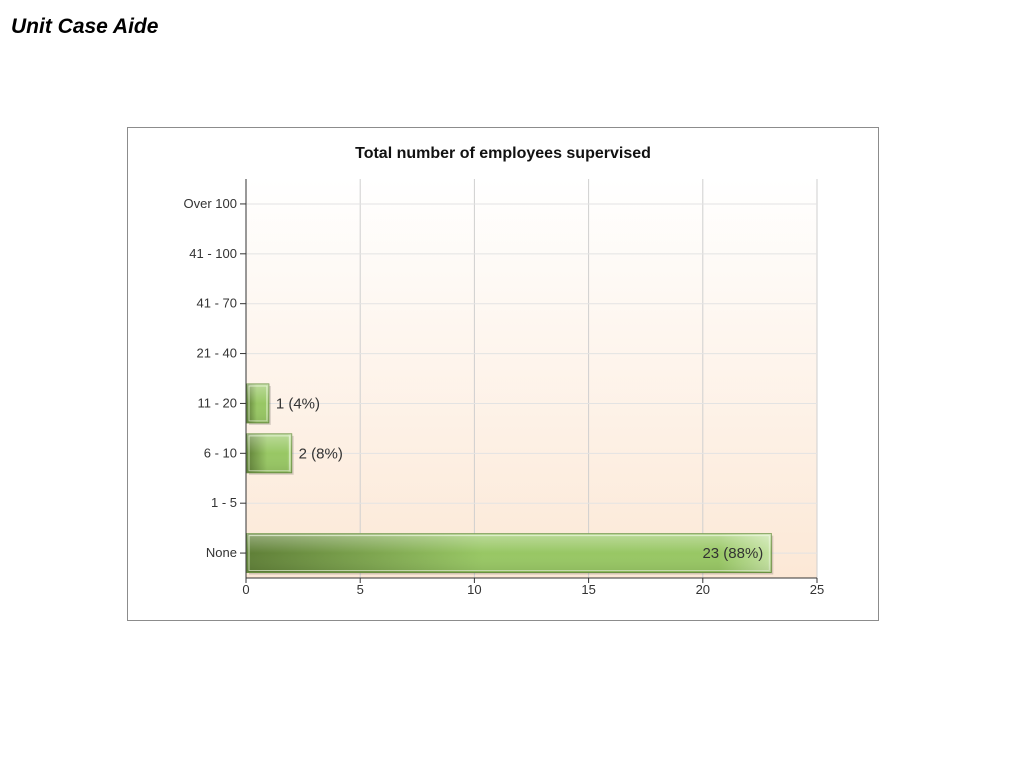 The image size is (1024, 768). What do you see at coordinates (503, 153) in the screenshot?
I see `chart-title: Total number of employees supervised` at bounding box center [503, 153].